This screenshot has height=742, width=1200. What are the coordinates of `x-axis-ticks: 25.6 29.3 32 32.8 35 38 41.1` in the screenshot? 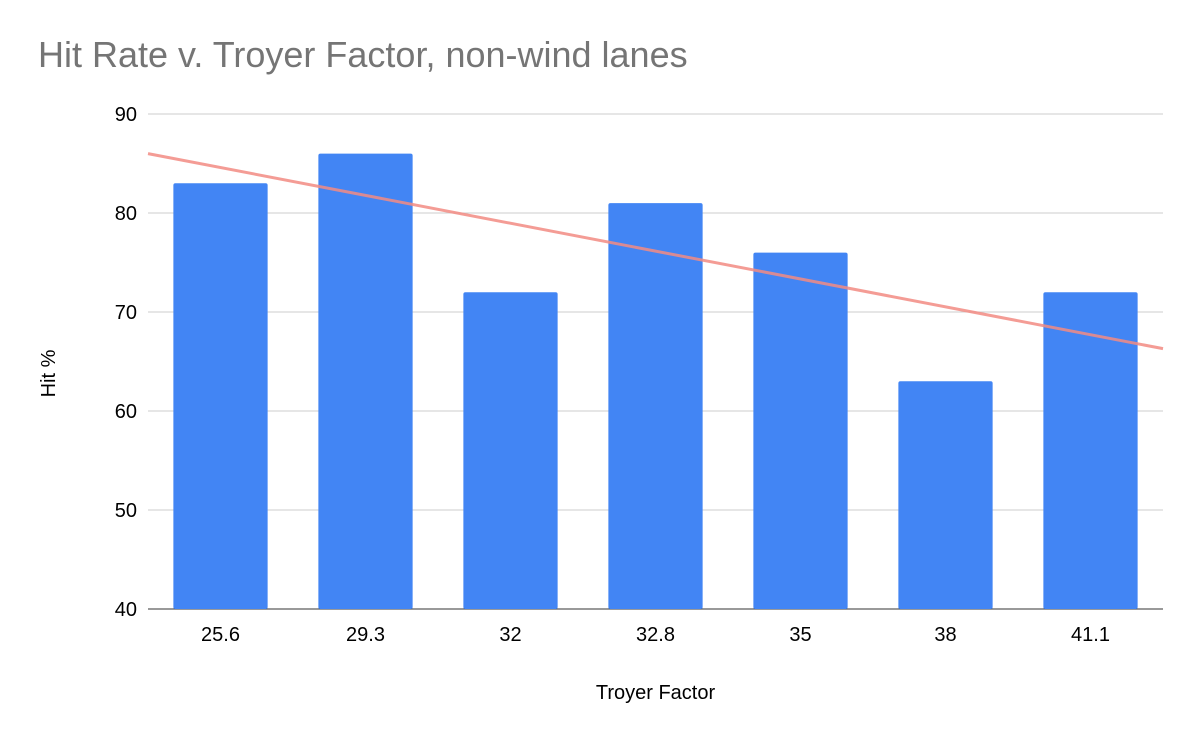 It's located at (655, 635).